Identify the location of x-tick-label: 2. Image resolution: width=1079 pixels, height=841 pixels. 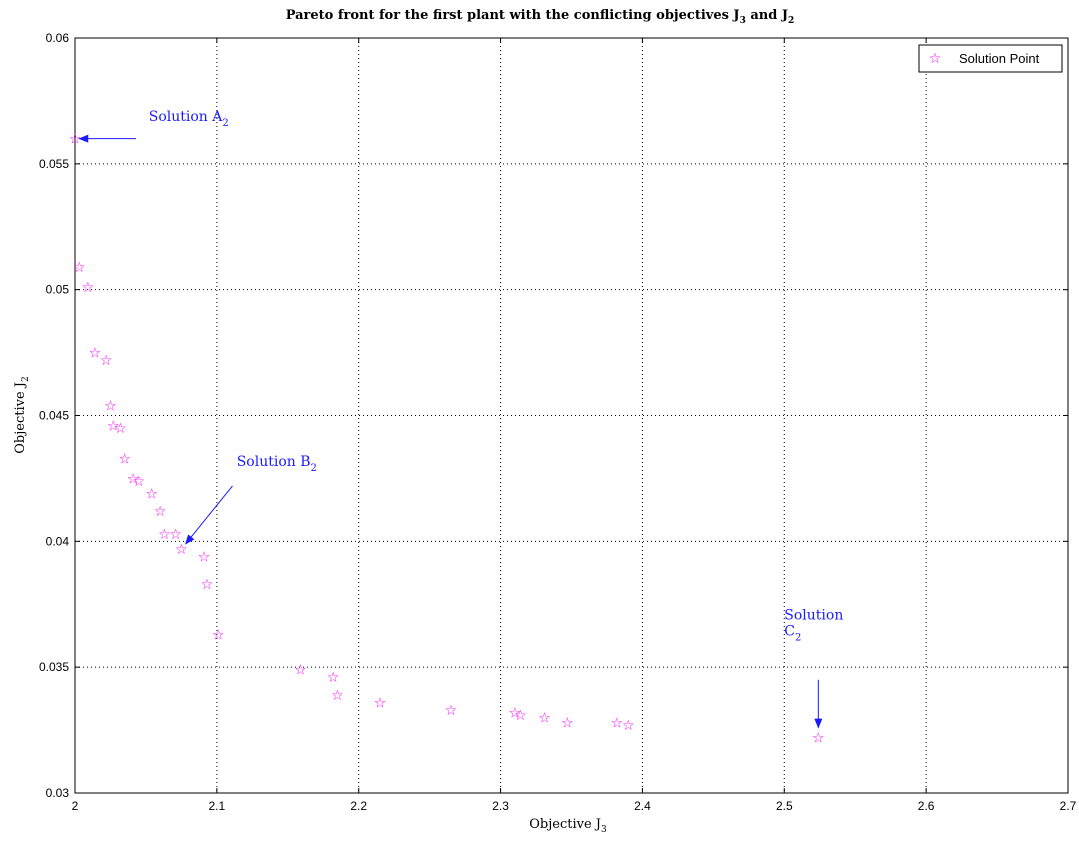
(75, 806).